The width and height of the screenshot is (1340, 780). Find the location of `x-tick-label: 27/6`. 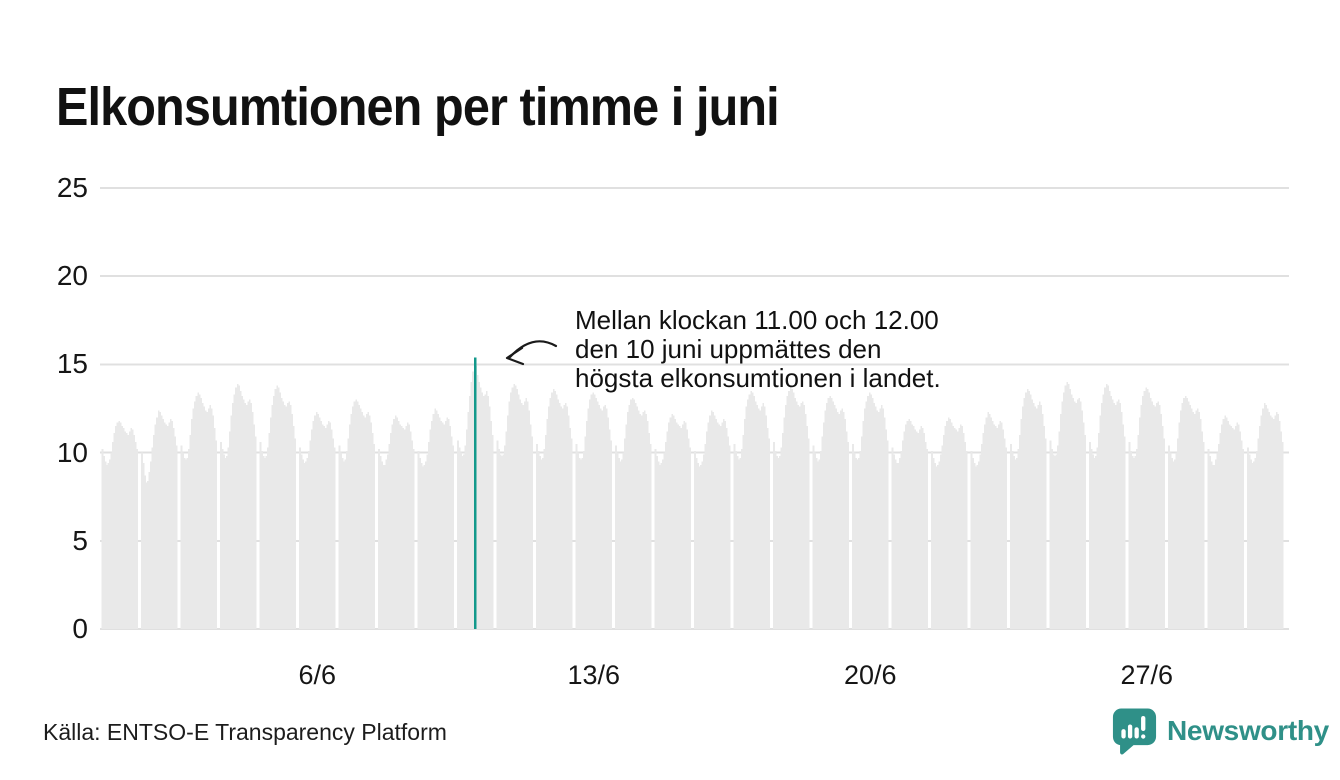

x-tick-label: 27/6 is located at coordinates (1147, 675).